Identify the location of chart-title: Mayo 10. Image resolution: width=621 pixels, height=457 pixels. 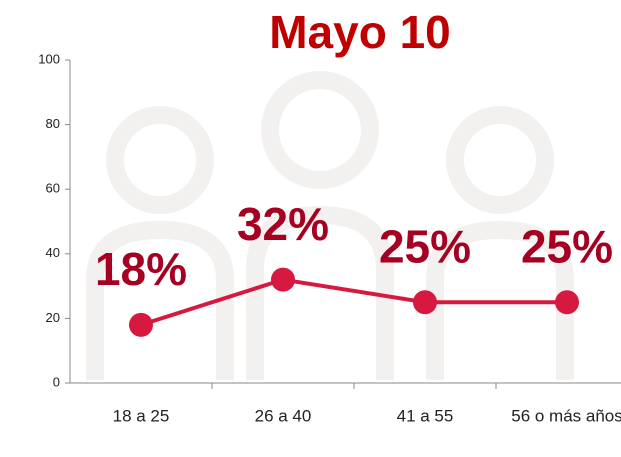
(360, 32).